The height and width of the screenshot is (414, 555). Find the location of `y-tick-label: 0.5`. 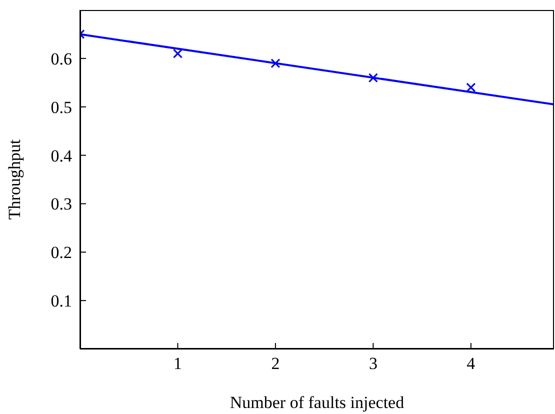

y-tick-label: 0.5 is located at coordinates (61, 107).